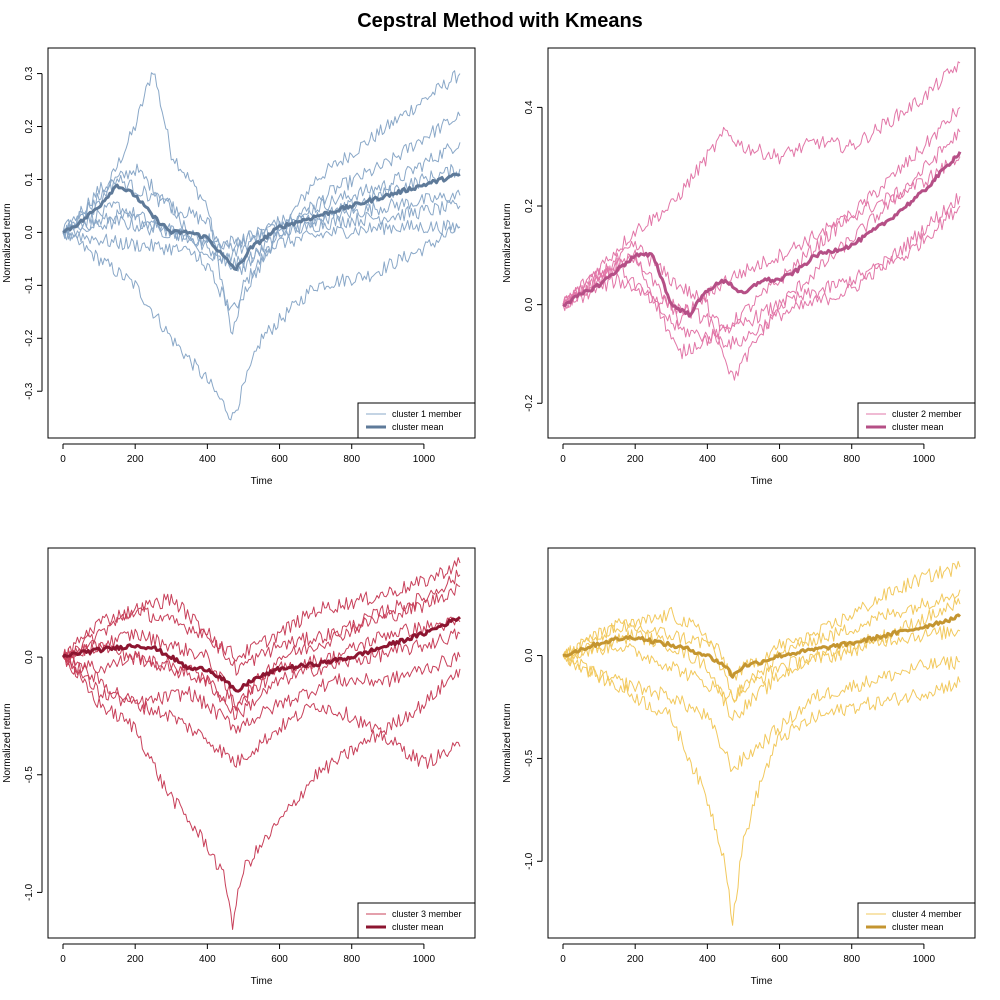 Image resolution: width=1000 pixels, height=1000 pixels. I want to click on legend-member-label: cluster 2 member, so click(927, 414).